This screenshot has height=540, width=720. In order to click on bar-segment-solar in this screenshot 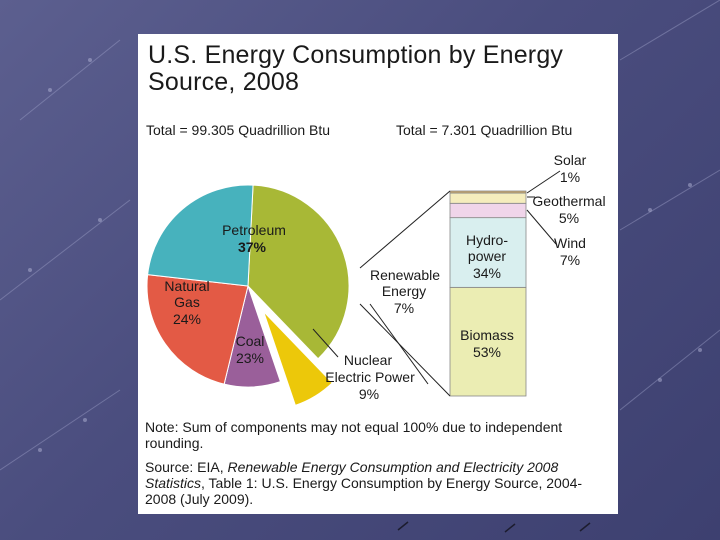, I will do `click(488, 192)`.